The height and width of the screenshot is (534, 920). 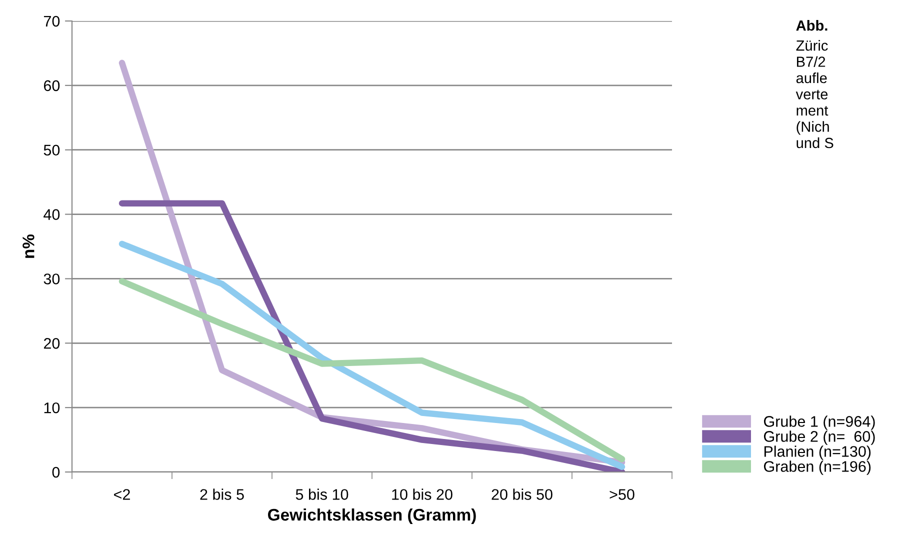 I want to click on legend-label: Grube 1 (n=964), so click(x=819, y=423).